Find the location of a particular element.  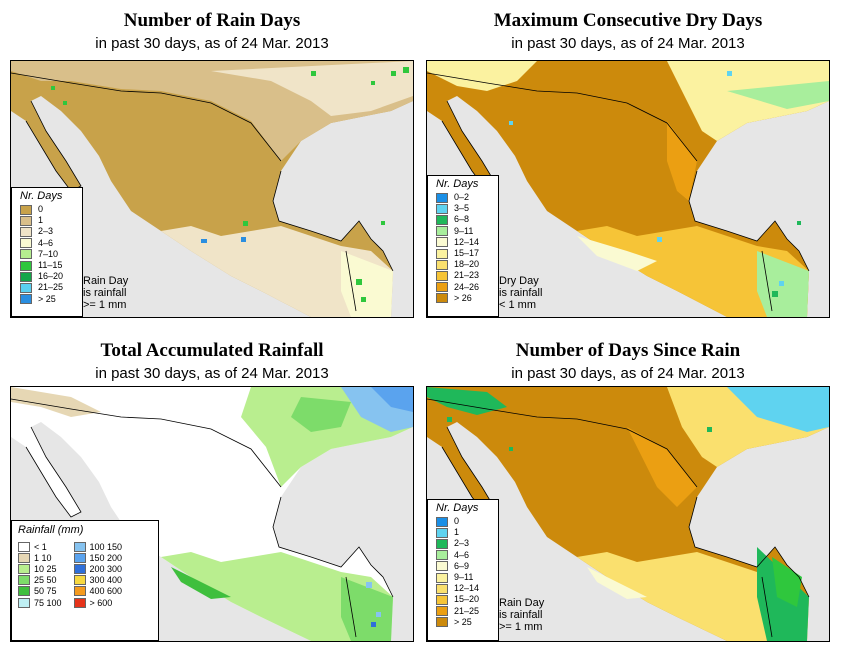

rain-day-note: Rain Day is rainfall >= 1 mm is located at coordinates (106, 293).